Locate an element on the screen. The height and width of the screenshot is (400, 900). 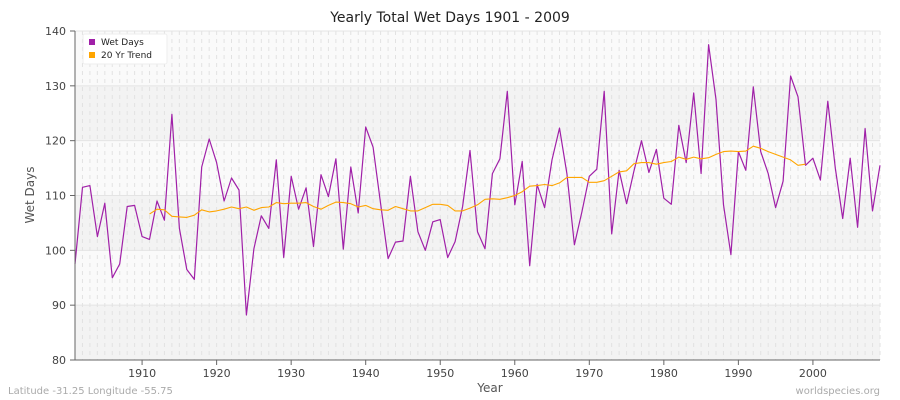
trend-line is located at coordinates (477, 181).